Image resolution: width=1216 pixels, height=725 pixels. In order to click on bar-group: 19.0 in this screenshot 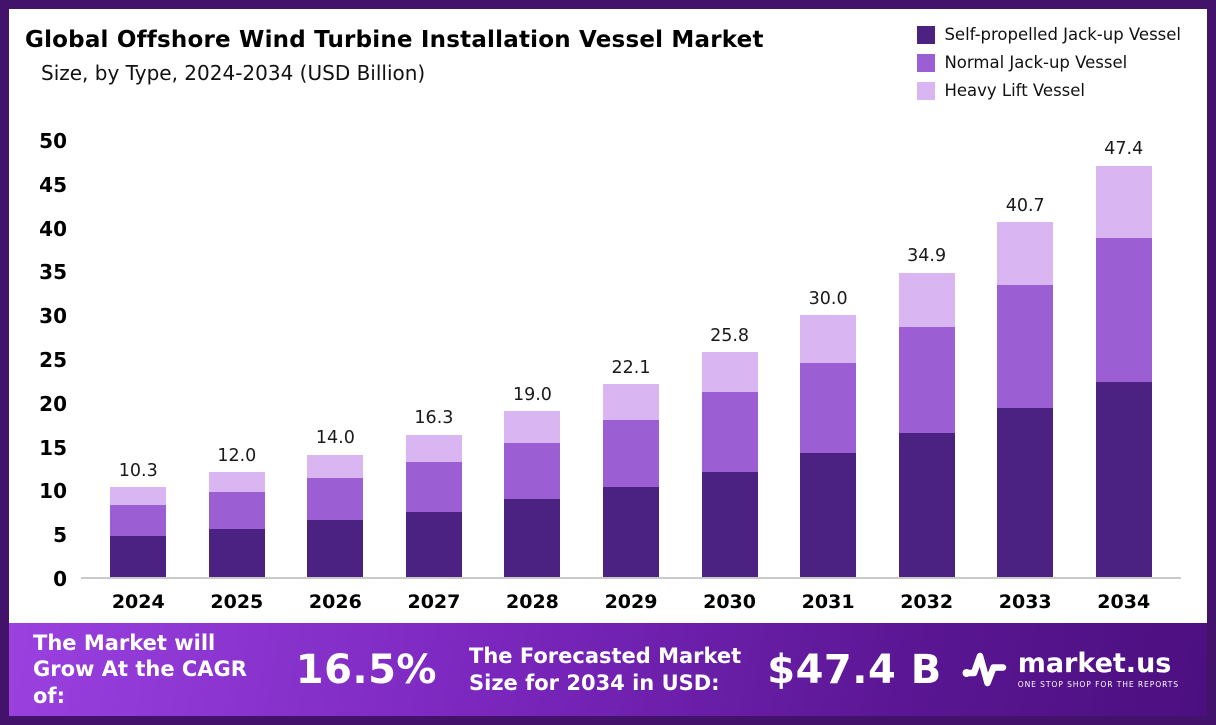, I will do `click(532, 359)`.